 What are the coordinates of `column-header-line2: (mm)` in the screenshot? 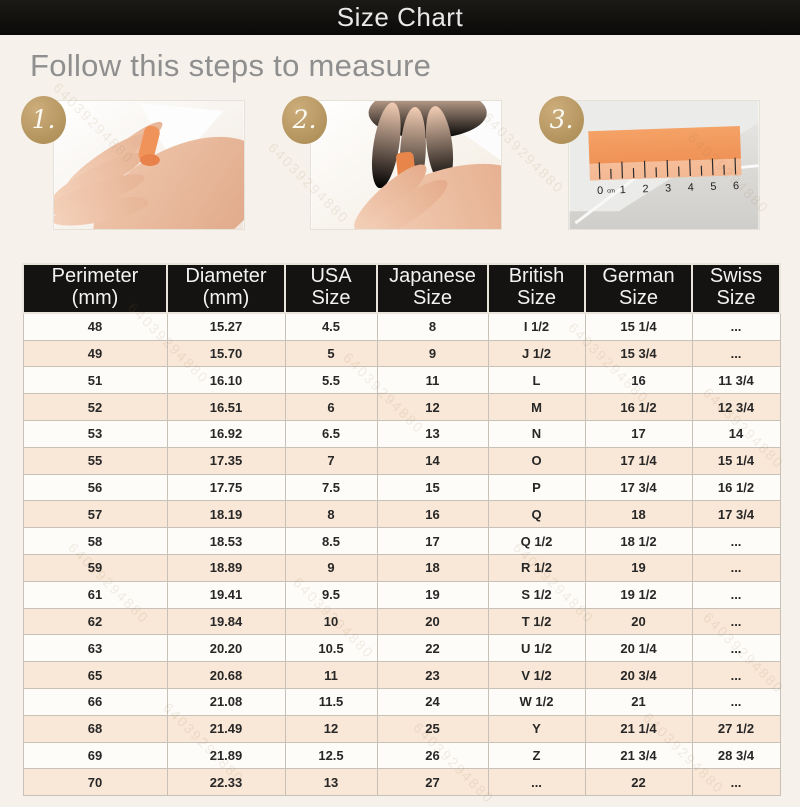 It's located at (226, 298).